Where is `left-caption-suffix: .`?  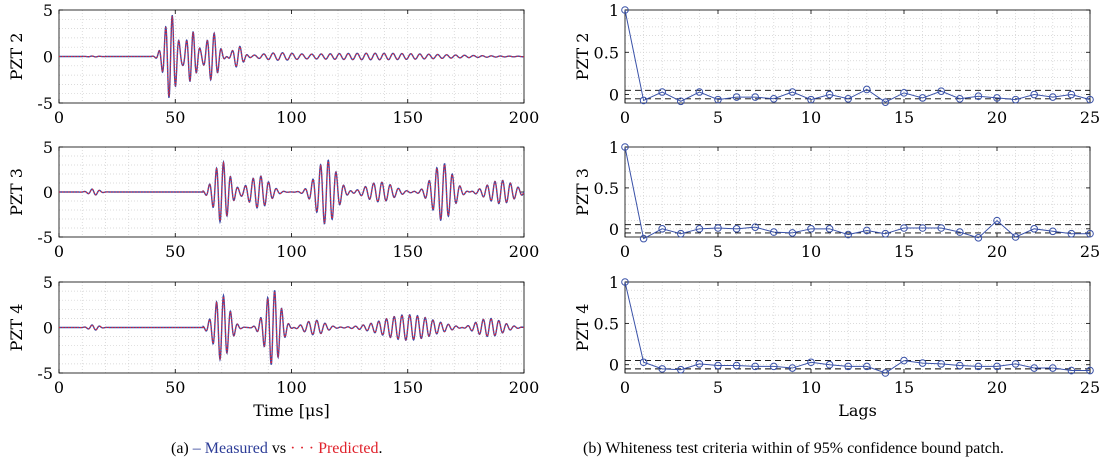 left-caption-suffix: . is located at coordinates (380, 448).